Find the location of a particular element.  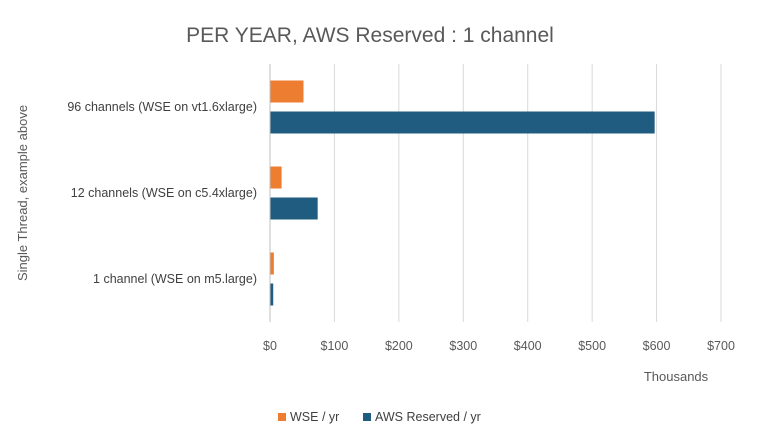

x-tick-label: $200 is located at coordinates (399, 346).